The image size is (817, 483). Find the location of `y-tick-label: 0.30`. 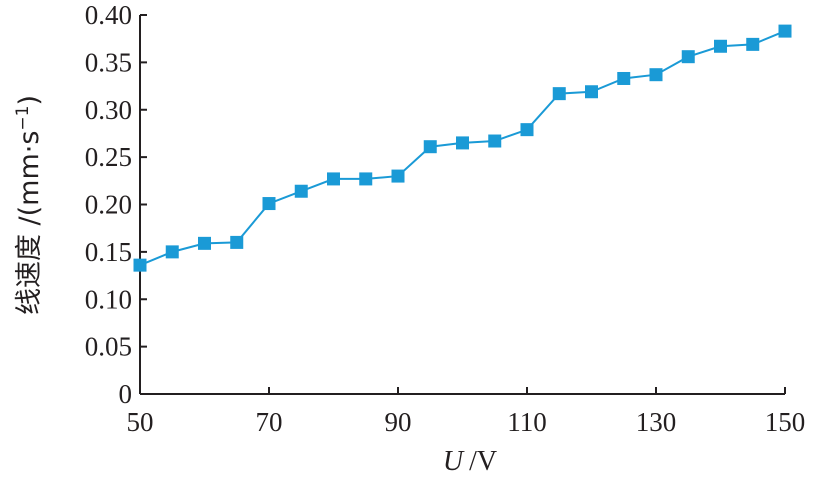

y-tick-label: 0.30 is located at coordinates (108, 110).